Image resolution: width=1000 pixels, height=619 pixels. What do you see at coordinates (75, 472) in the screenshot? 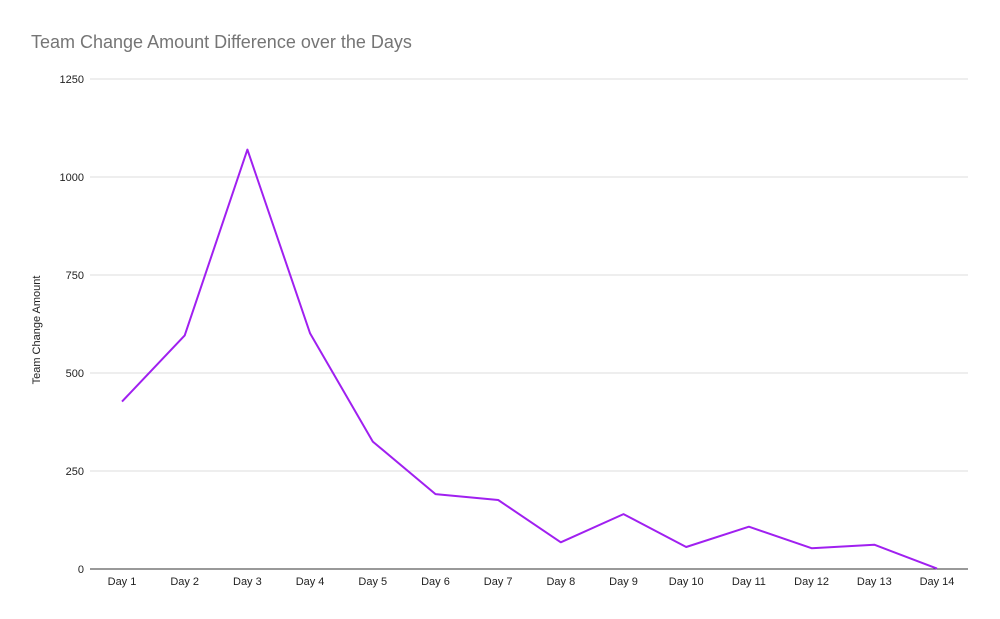
I see `y-tick-label: 250` at bounding box center [75, 472].